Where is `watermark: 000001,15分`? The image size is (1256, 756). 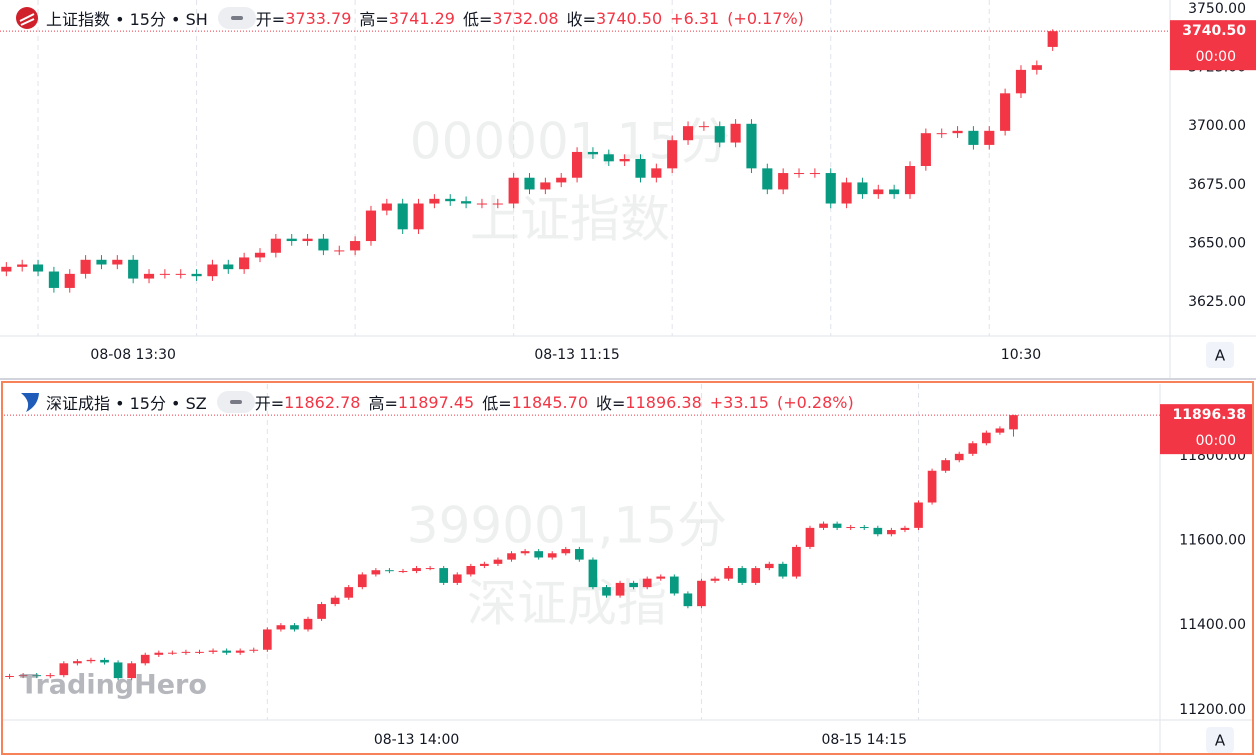
watermark: 000001,15分 is located at coordinates (570, 142).